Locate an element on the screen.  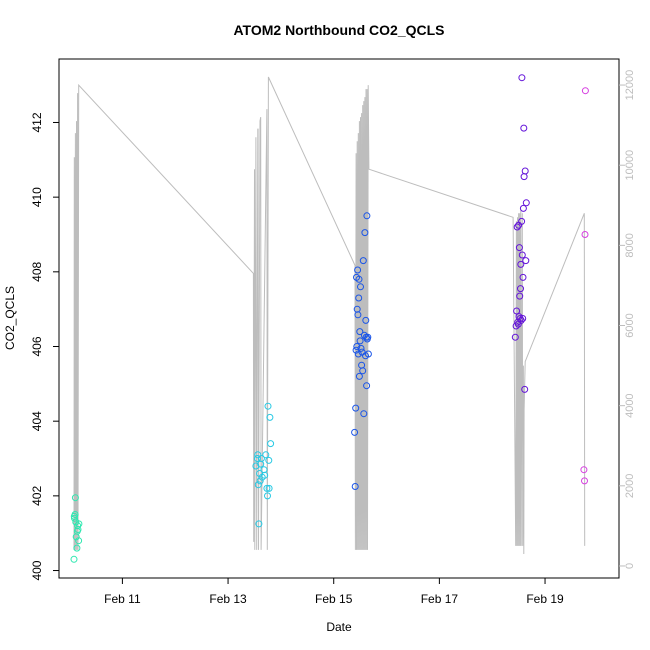
x-tick-label: Feb 19 is located at coordinates (545, 599).